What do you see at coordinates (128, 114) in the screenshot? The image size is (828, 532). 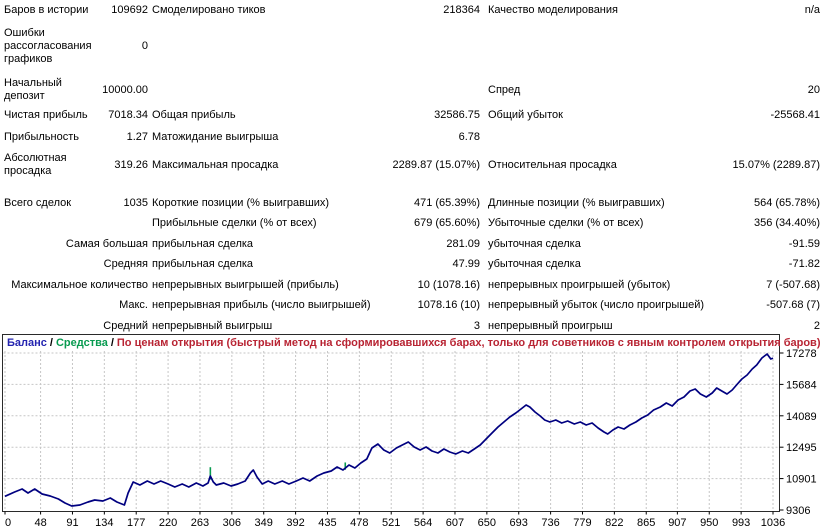 I see `stat-value: 7018.34` at bounding box center [128, 114].